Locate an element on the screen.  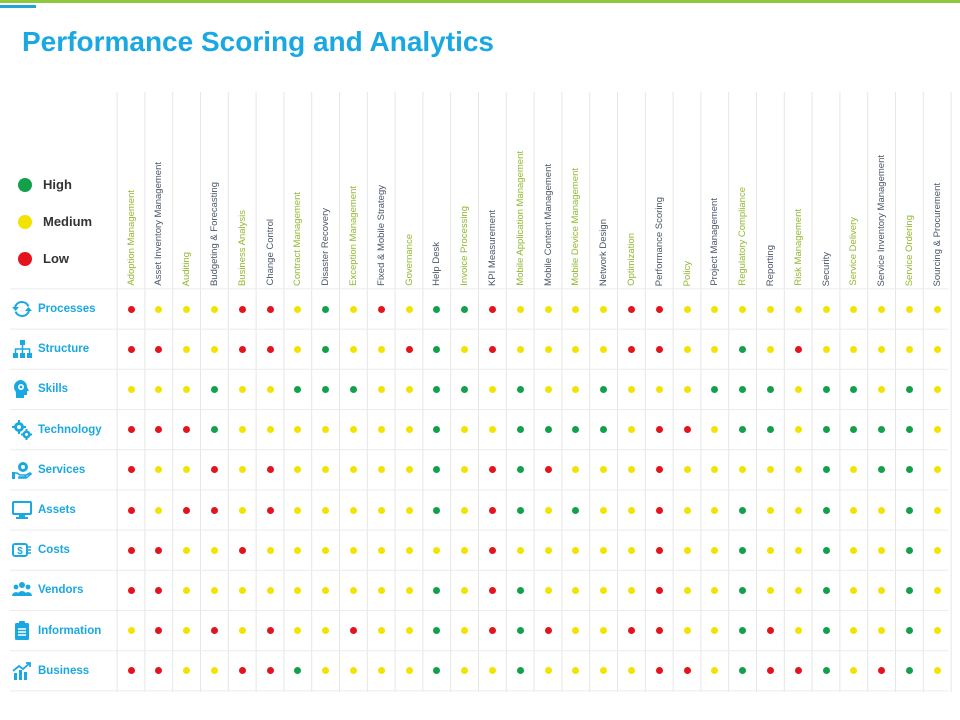
row-label-text: Structure is located at coordinates (64, 349).